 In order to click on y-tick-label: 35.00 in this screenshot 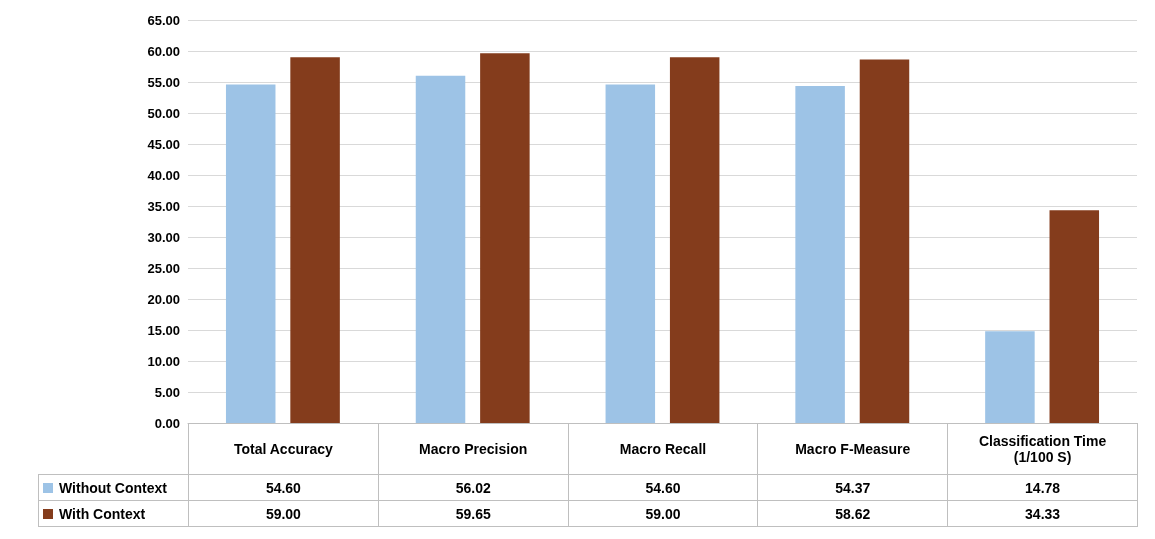, I will do `click(163, 206)`.